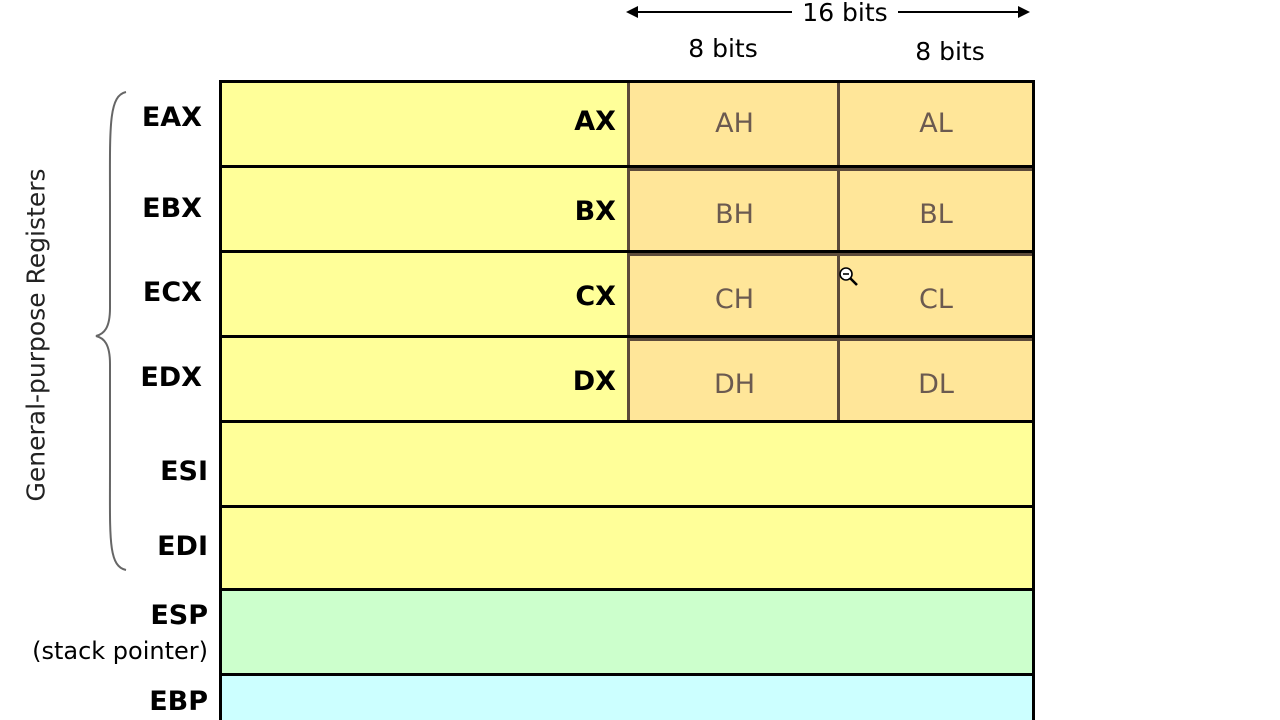  Describe the element at coordinates (1024, 12) in the screenshot. I see `arrowhead-right-icon` at that location.